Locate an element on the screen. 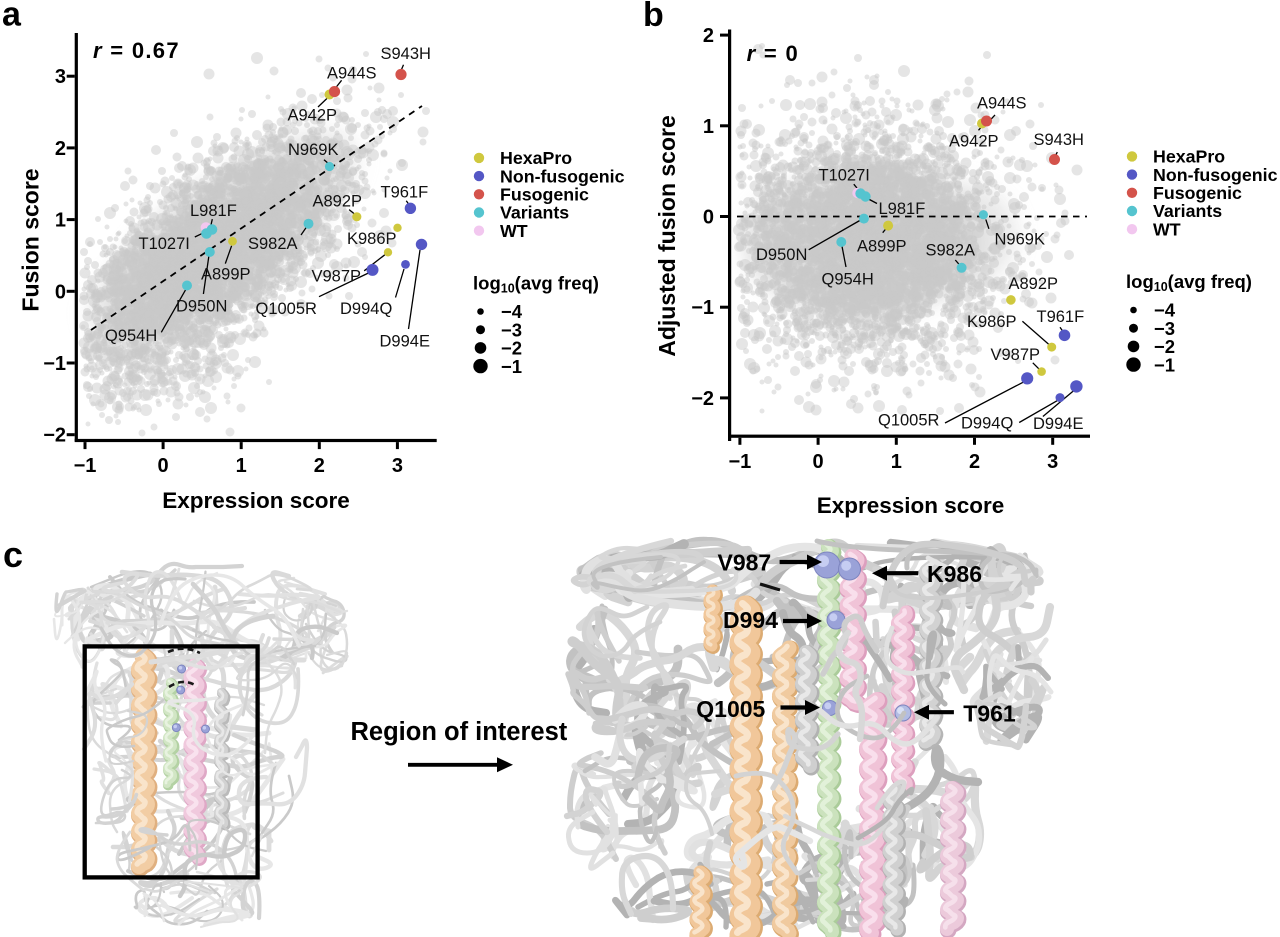 This screenshot has width=1280, height=937. svg-text: a is located at coordinates (12, 17).